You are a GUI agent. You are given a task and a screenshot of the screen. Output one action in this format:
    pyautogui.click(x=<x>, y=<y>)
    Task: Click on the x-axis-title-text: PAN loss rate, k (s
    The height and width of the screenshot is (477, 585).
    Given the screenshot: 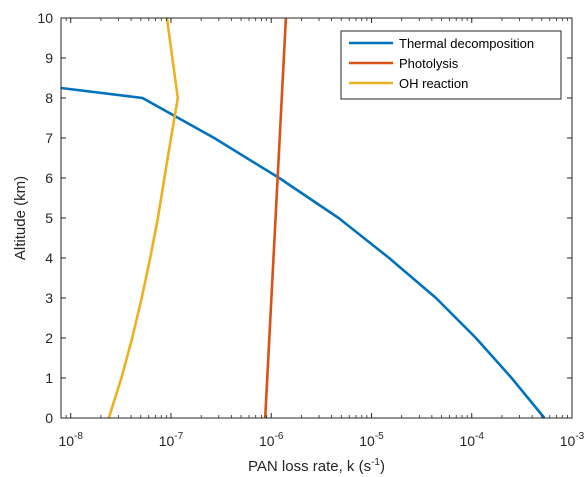 What is the action you would take?
    pyautogui.click(x=309, y=466)
    